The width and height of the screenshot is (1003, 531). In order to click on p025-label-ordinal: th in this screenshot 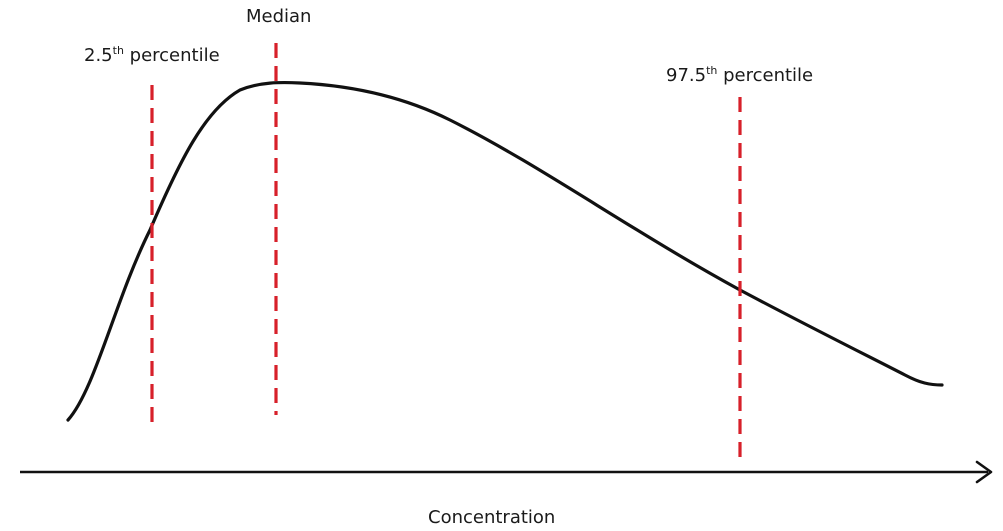, I will do `click(118, 50)`.